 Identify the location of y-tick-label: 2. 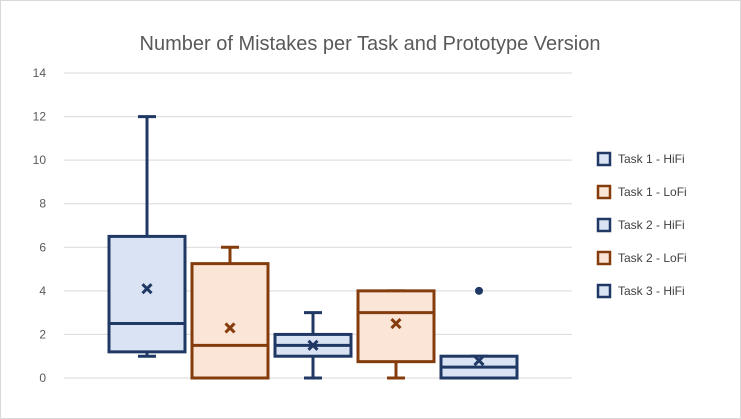
(42, 334).